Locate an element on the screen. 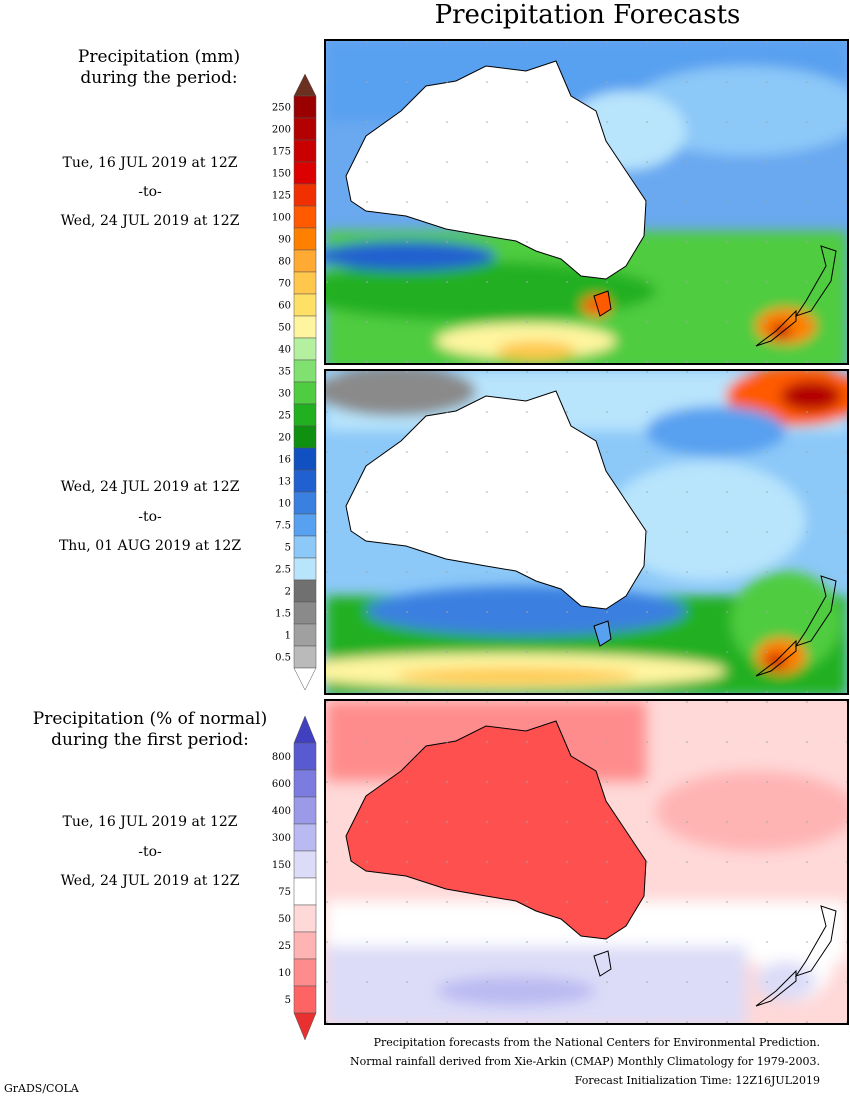  period3-start: Tue, 16 JUL 2019 at 12Z is located at coordinates (150, 822).